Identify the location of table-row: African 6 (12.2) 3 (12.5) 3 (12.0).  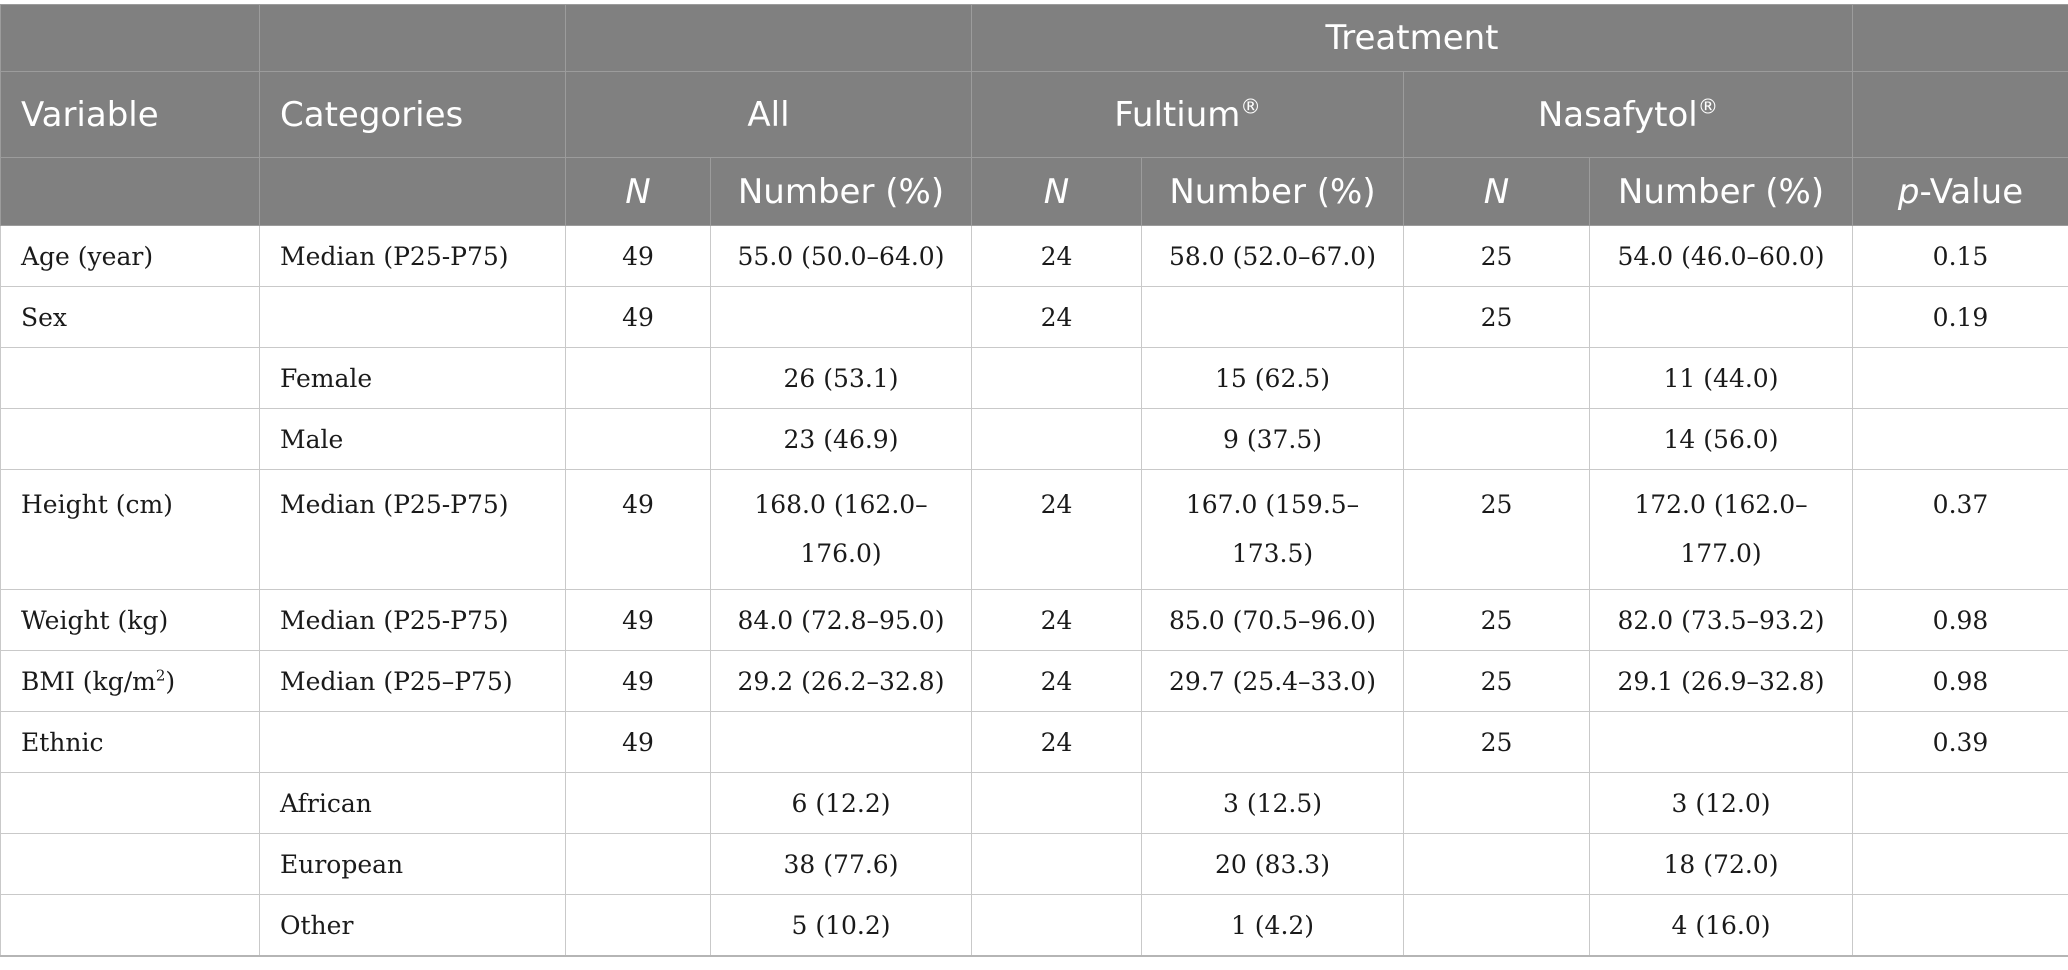
(1034, 803).